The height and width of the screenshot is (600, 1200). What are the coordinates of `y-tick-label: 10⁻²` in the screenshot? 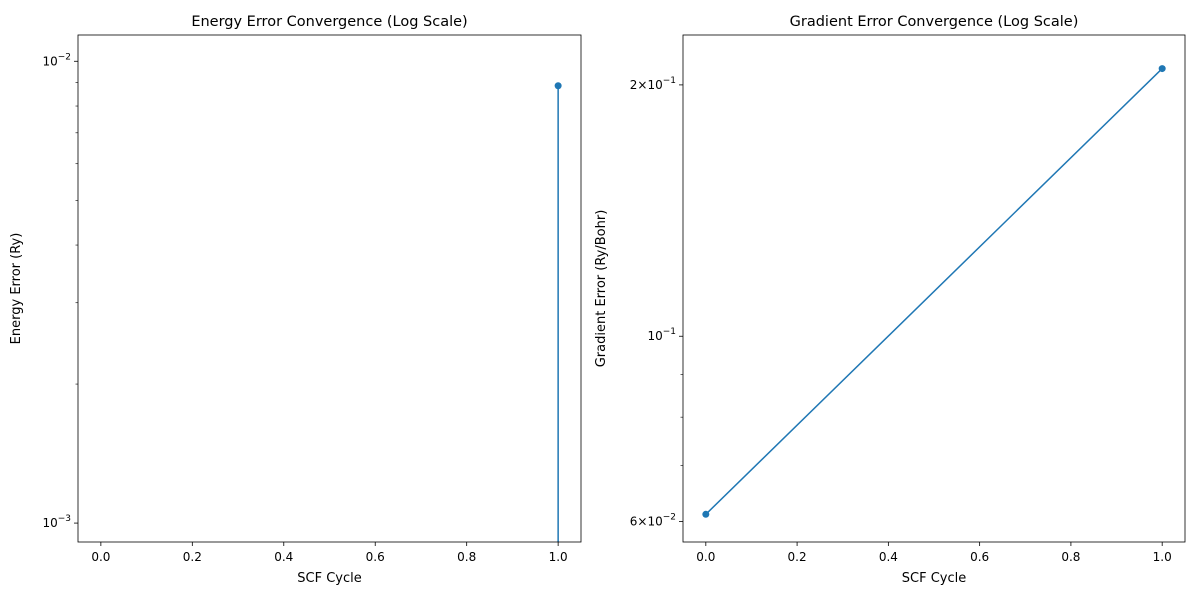 It's located at (56, 60).